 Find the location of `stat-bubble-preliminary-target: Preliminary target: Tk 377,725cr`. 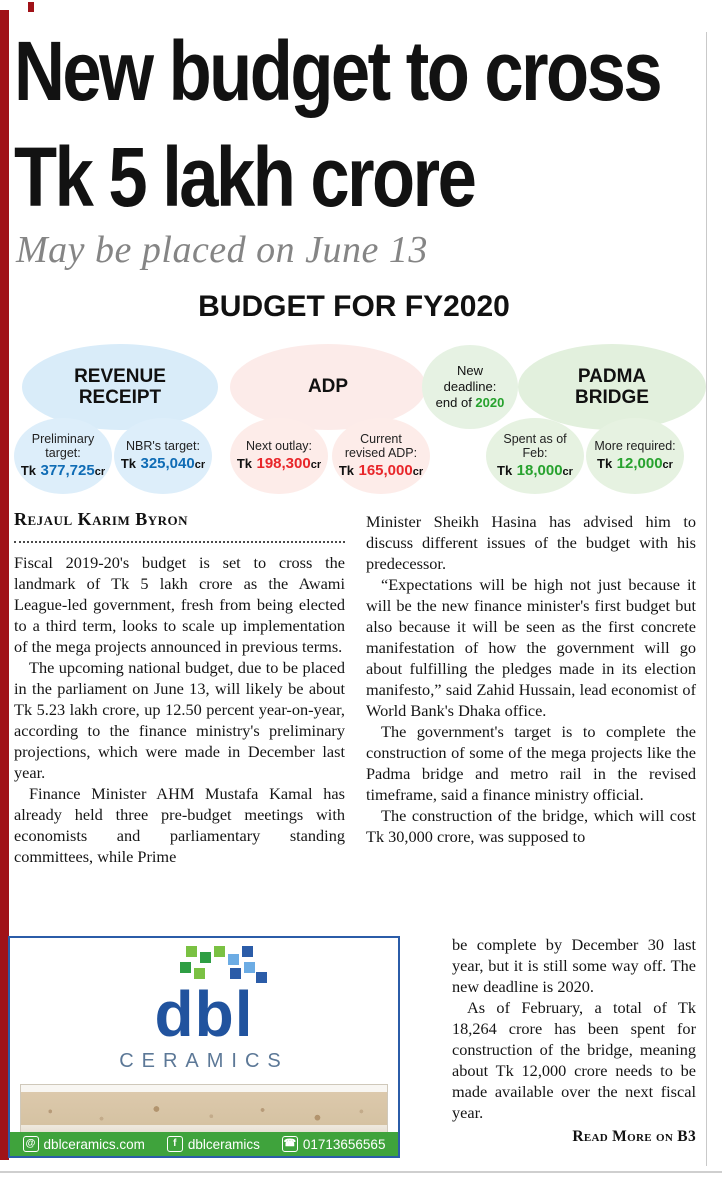

stat-bubble-preliminary-target: Preliminary target: Tk 377,725cr is located at coordinates (63, 456).